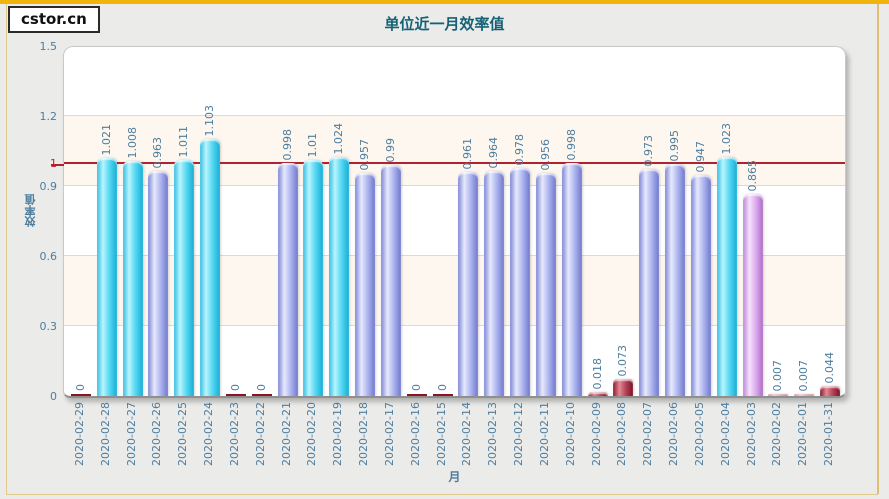 The width and height of the screenshot is (889, 499). I want to click on x-axis-title: 月, so click(454, 477).